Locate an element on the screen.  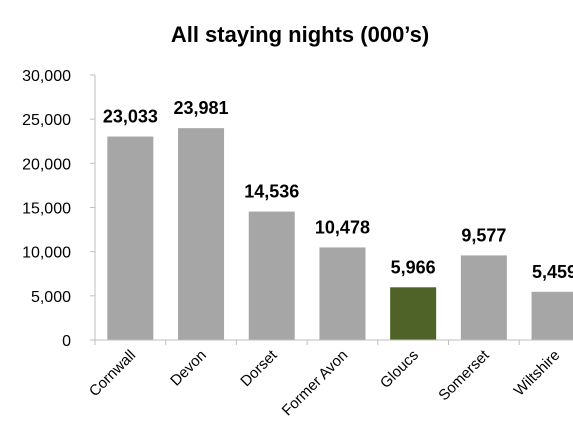
x-tick-label: Somerset is located at coordinates (464, 375).